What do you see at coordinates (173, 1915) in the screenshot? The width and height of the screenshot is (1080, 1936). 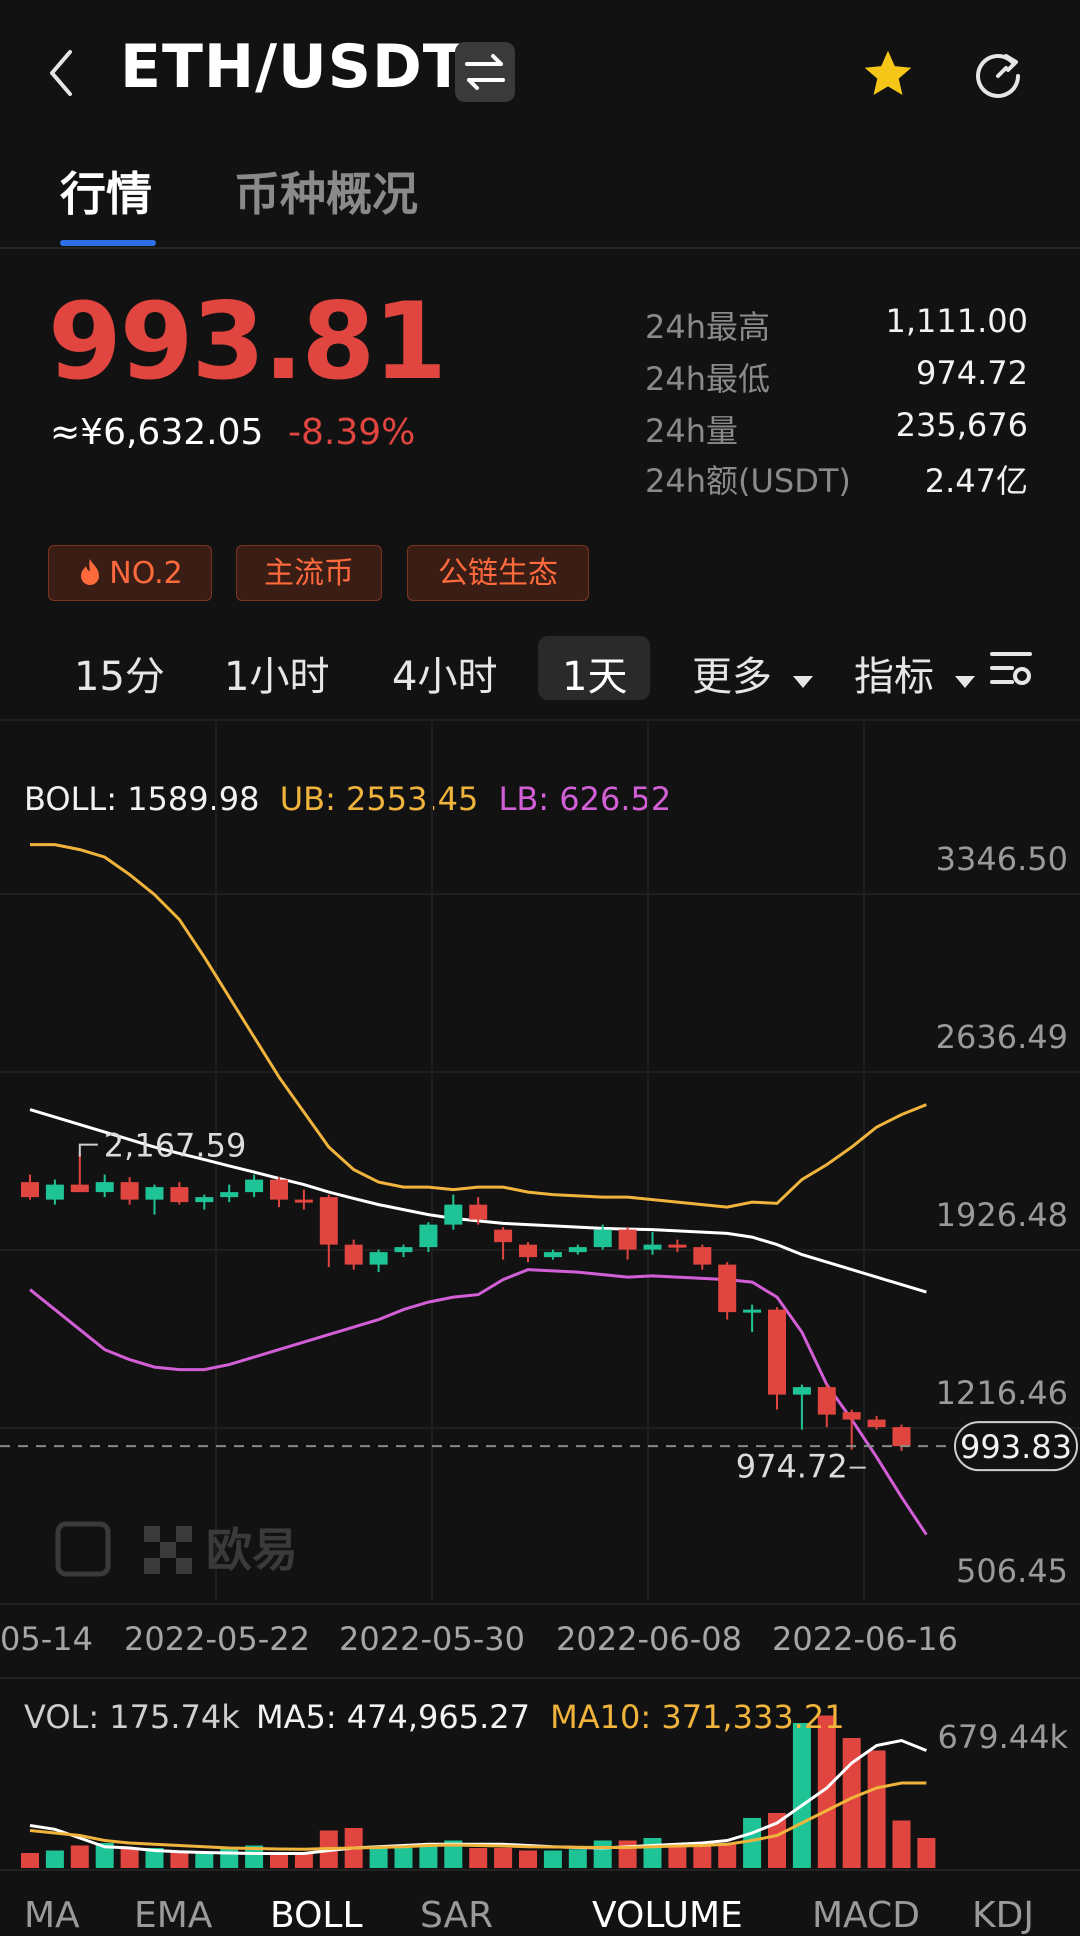 I see `indicator-tab-ema: EMA` at bounding box center [173, 1915].